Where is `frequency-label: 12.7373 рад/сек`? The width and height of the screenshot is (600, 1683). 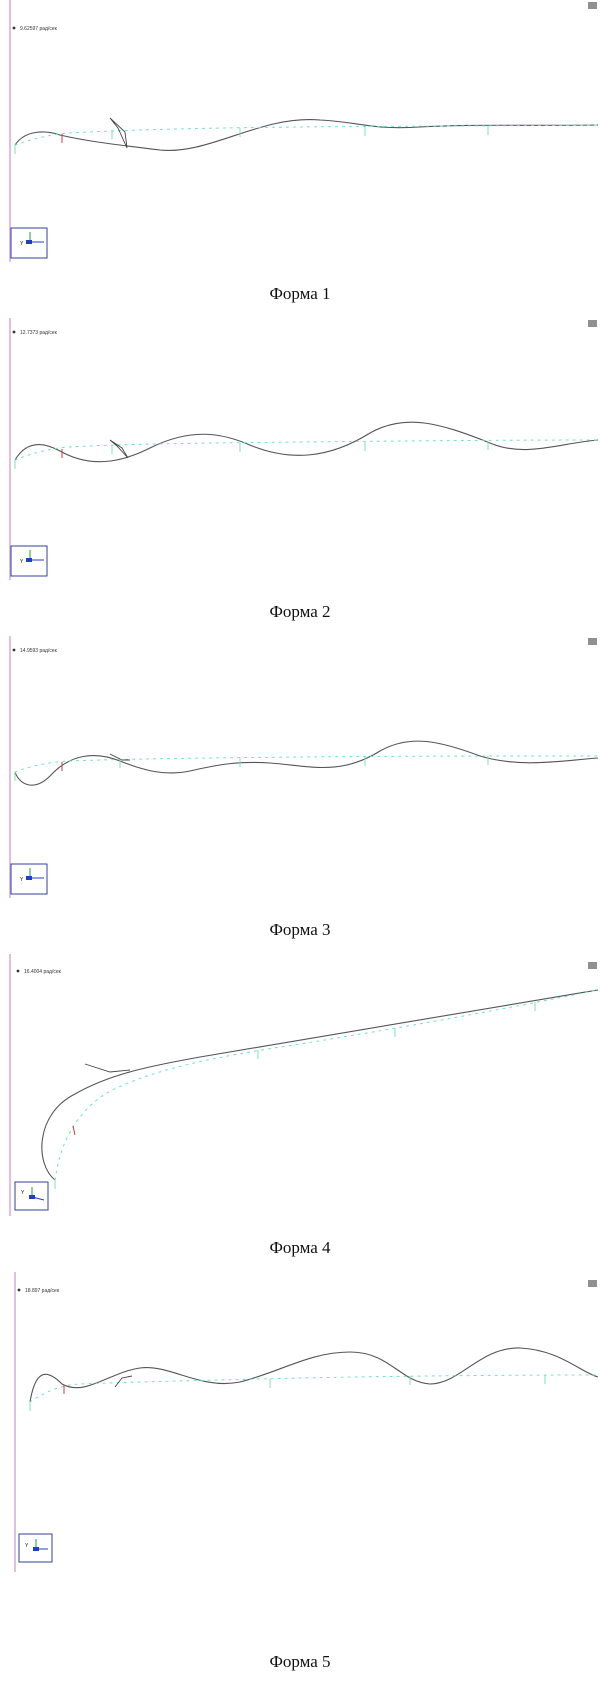
frequency-label: 12.7373 рад/сек is located at coordinates (39, 333).